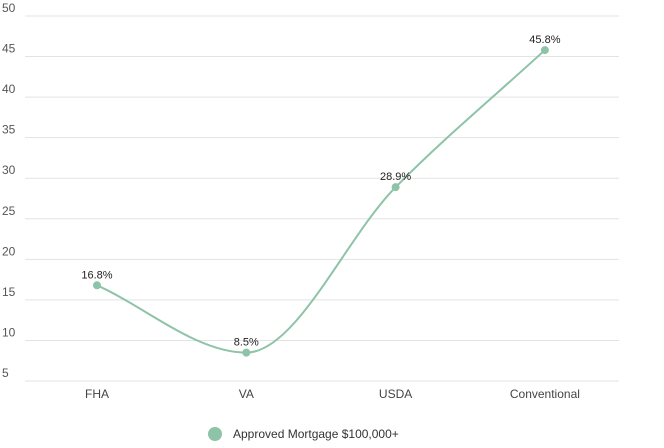 Image resolution: width=664 pixels, height=448 pixels. What do you see at coordinates (9, 89) in the screenshot?
I see `y-tick-label: 40` at bounding box center [9, 89].